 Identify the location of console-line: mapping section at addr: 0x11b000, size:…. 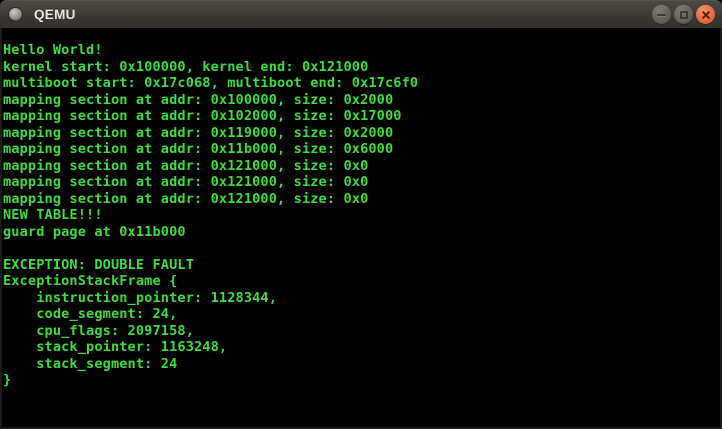
(198, 149).